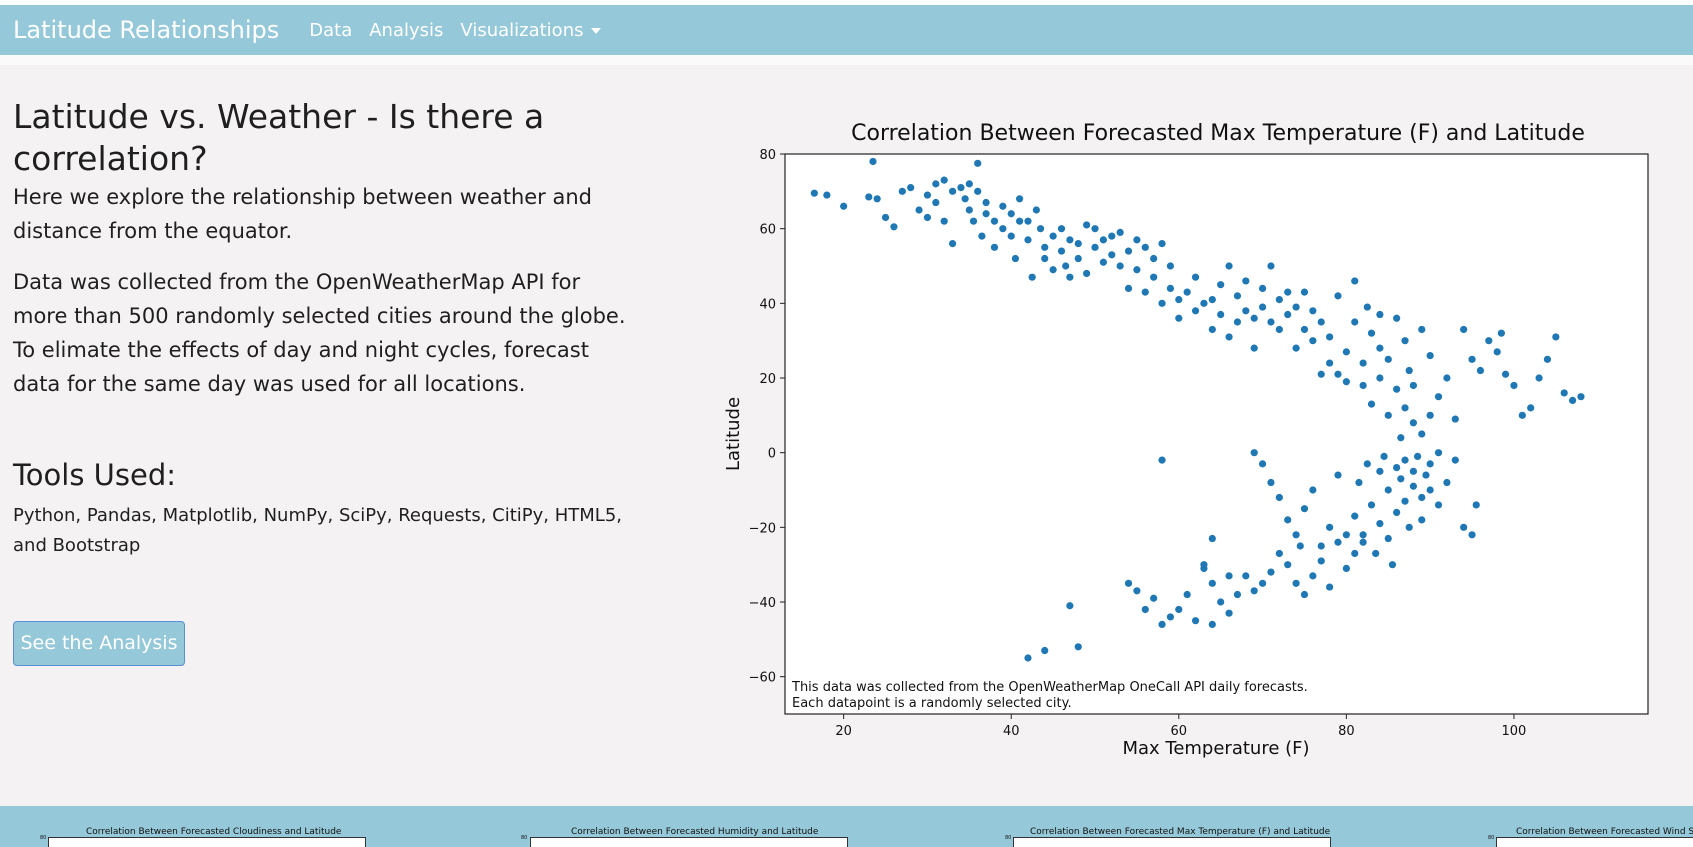 The width and height of the screenshot is (1693, 847). Describe the element at coordinates (207, 842) in the screenshot. I see `thumbnail-cloudiness` at that location.